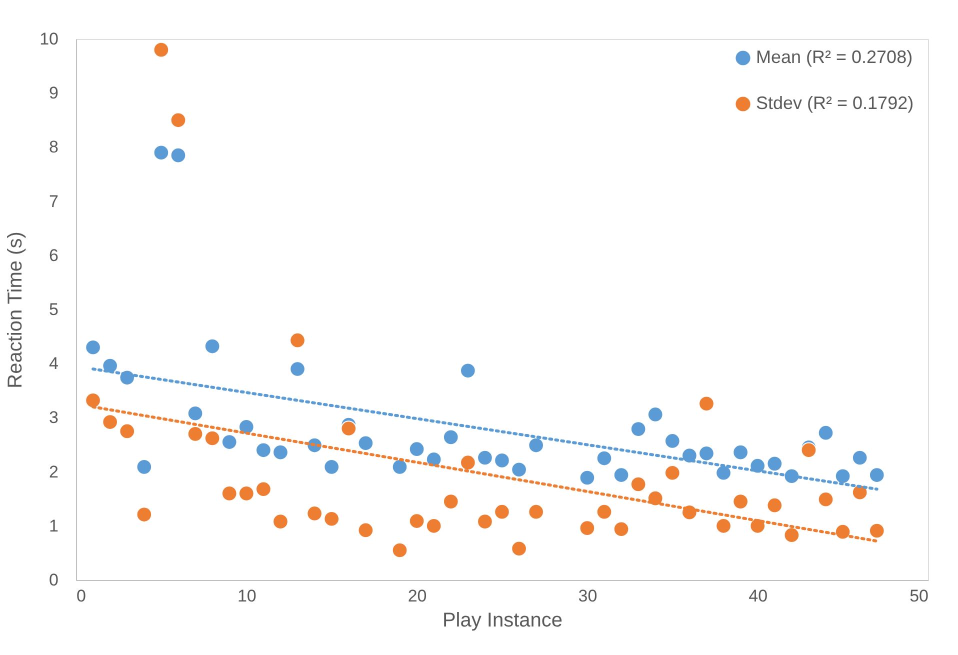 The height and width of the screenshot is (655, 958). Describe the element at coordinates (53, 526) in the screenshot. I see `y-tick-label: 1` at that location.